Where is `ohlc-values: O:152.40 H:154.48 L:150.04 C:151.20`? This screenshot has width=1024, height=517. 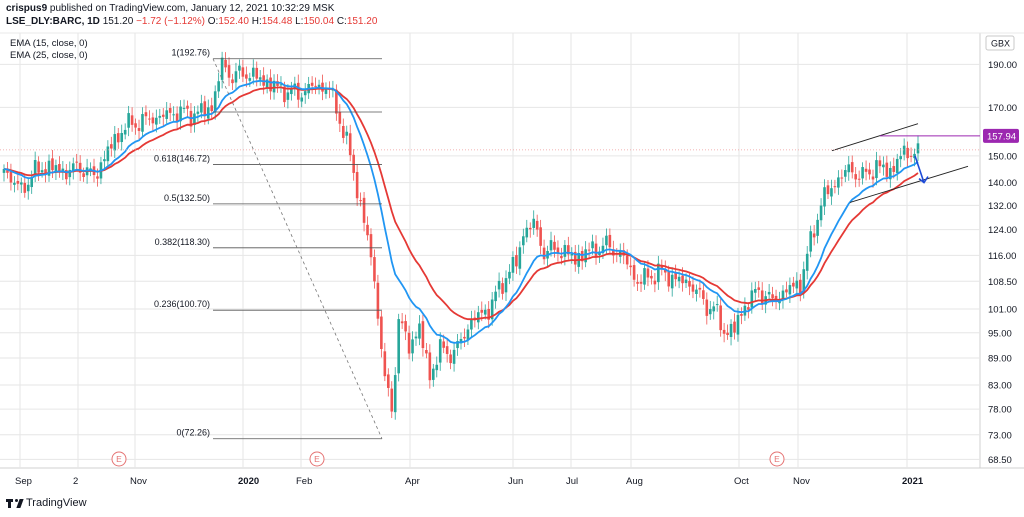 ohlc-values: O:152.40 H:154.48 L:150.04 C:151.20 is located at coordinates (293, 21).